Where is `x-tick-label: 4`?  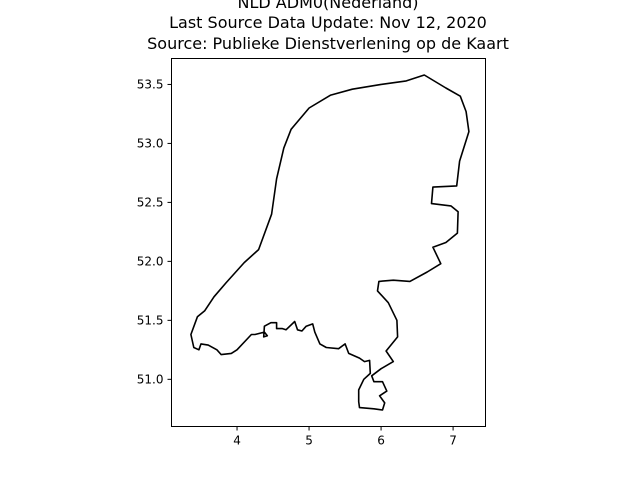
x-tick-label: 4 is located at coordinates (237, 441).